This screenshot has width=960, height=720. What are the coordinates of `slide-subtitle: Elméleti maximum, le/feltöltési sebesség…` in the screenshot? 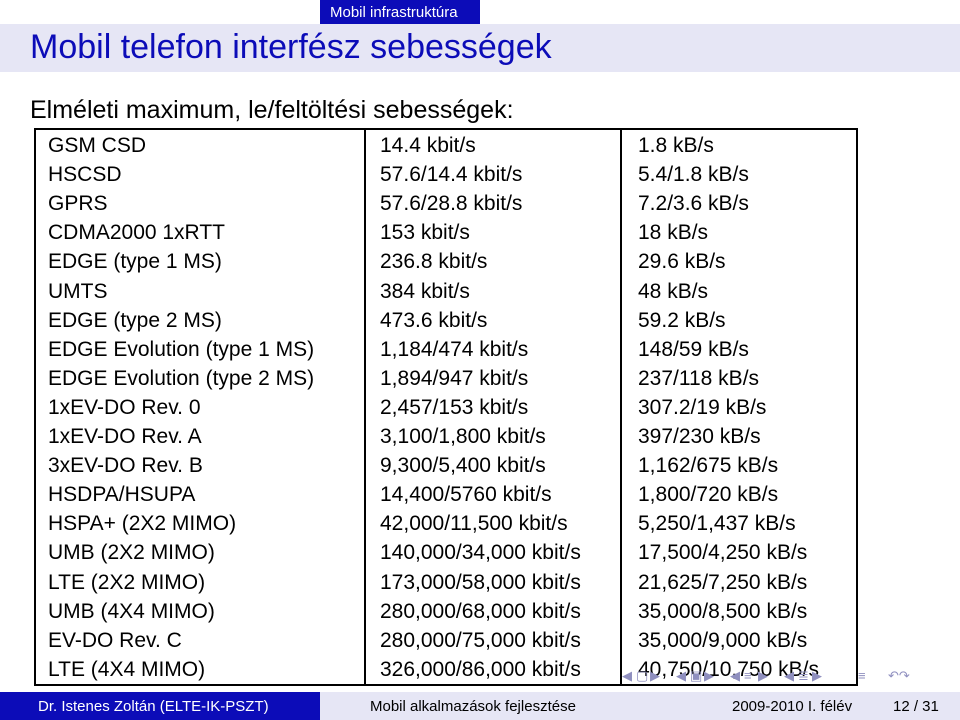 It's located at (272, 110).